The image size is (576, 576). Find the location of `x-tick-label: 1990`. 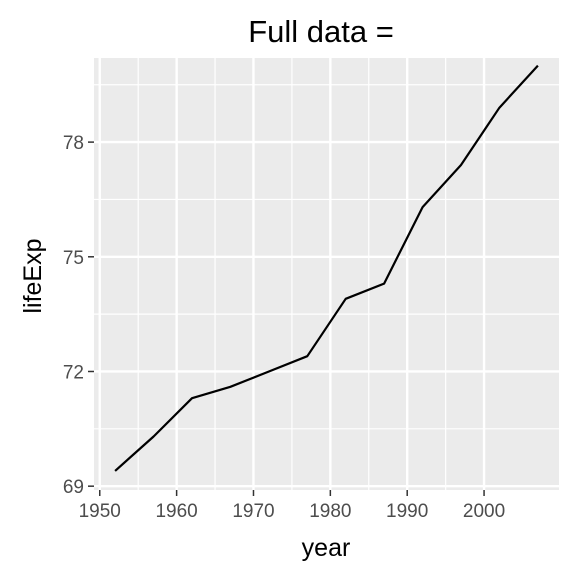

x-tick-label: 1990 is located at coordinates (407, 511).